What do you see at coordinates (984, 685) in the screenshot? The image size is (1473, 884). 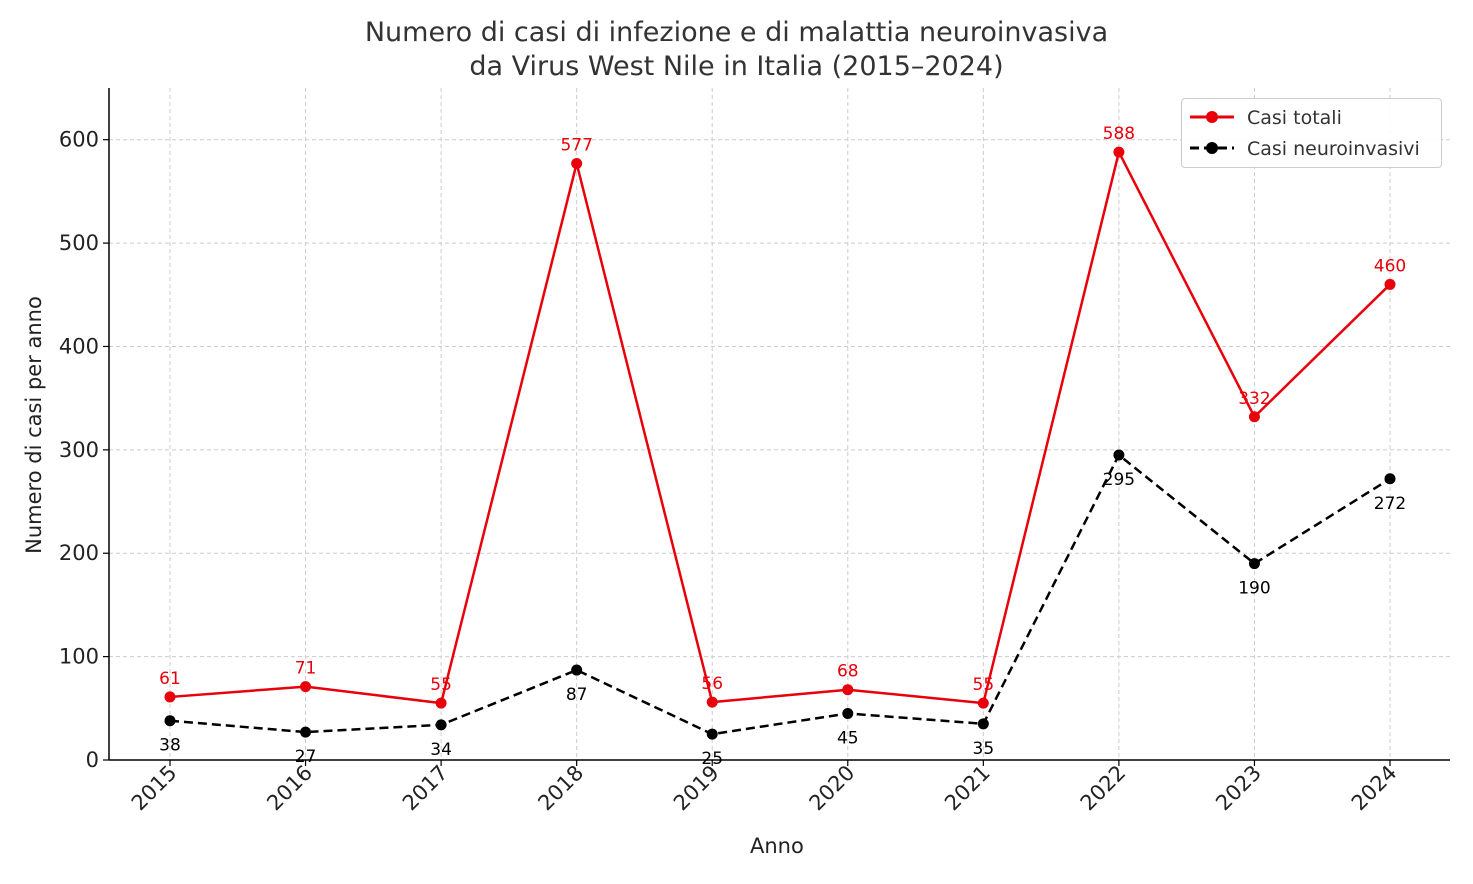 I see `data-label-s0-6: 55` at bounding box center [984, 685].